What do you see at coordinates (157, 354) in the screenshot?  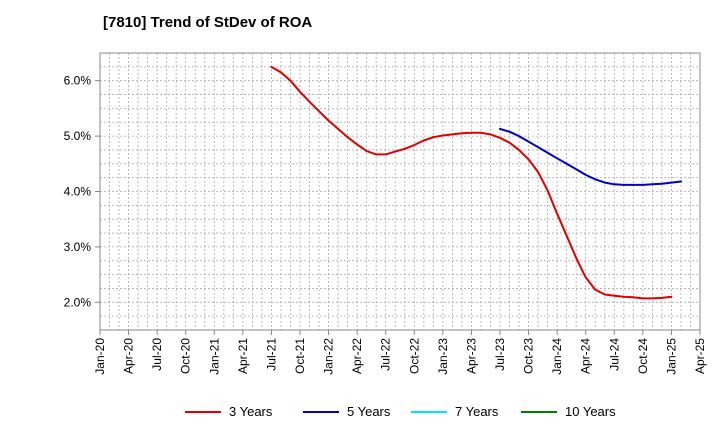 I see `x-tick-label: Jul-20` at bounding box center [157, 354].